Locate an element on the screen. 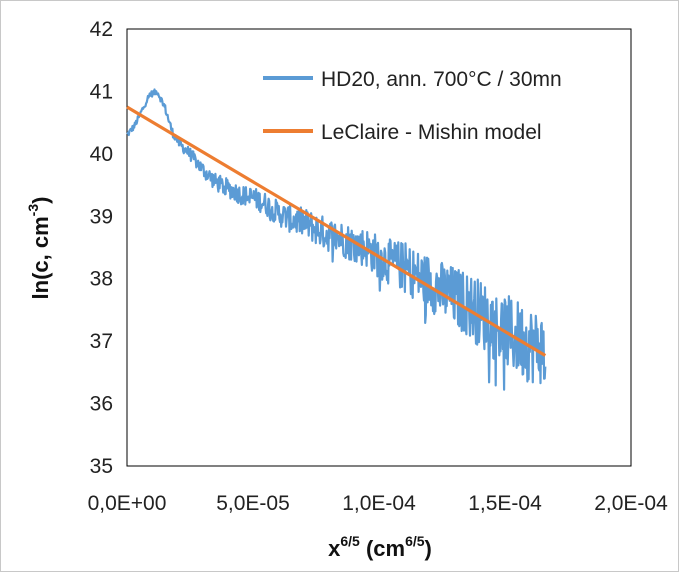 This screenshot has height=574, width=681. y-axis-ticks: 35 36 37 38 39 40 41 42 is located at coordinates (101, 248).